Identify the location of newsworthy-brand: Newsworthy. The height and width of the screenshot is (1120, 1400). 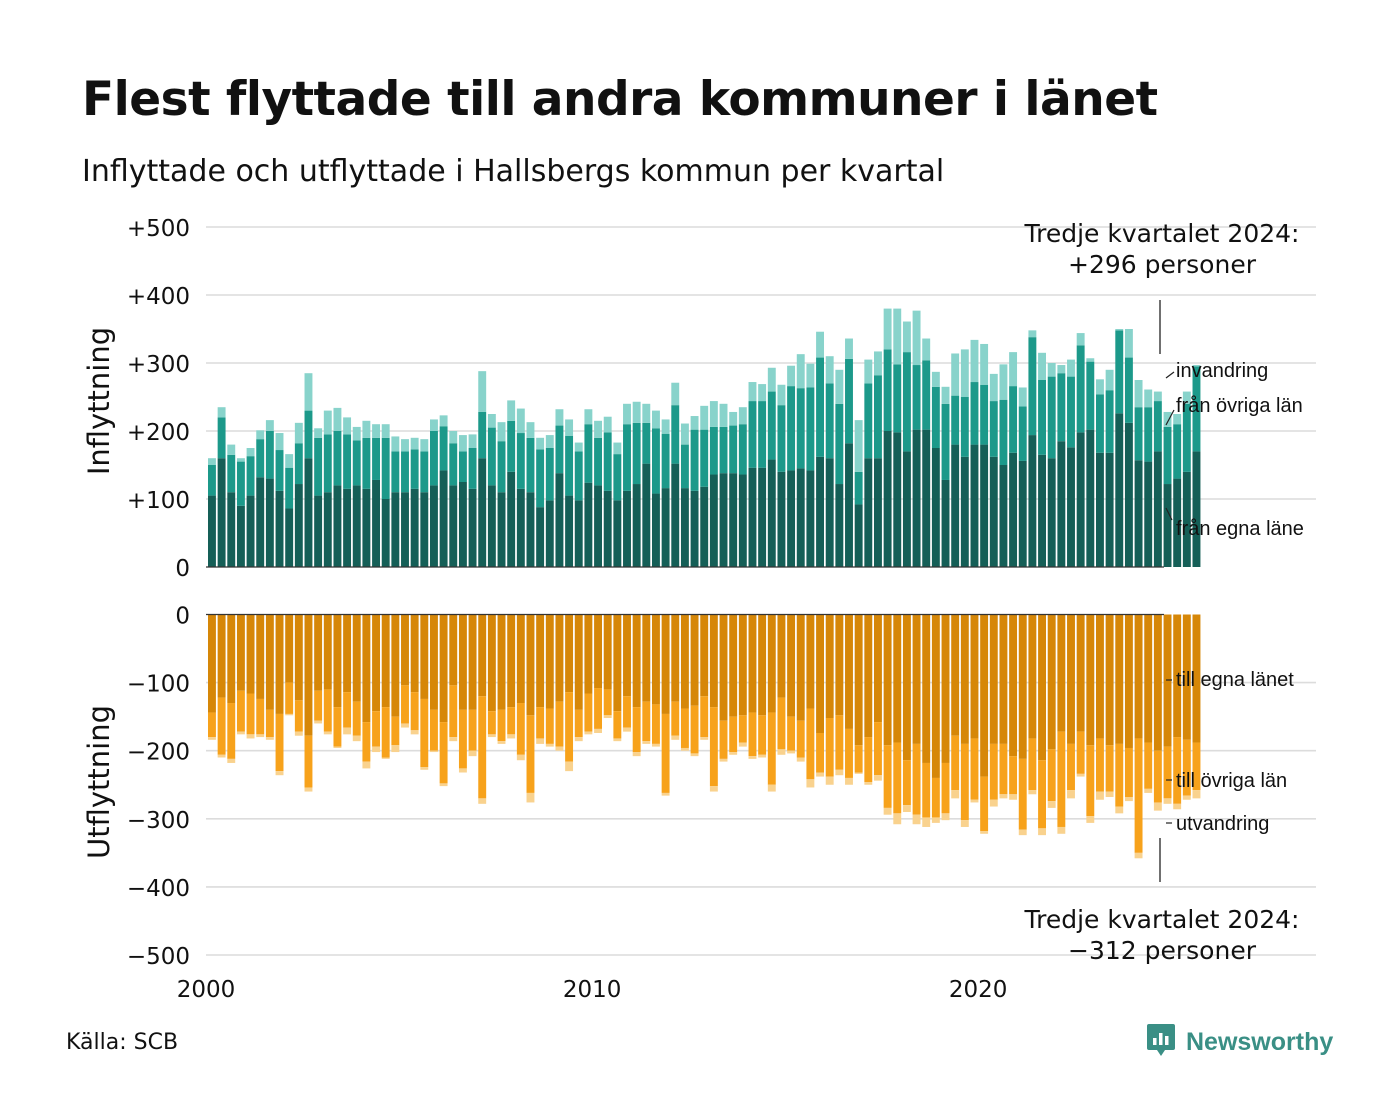
(1239, 1042).